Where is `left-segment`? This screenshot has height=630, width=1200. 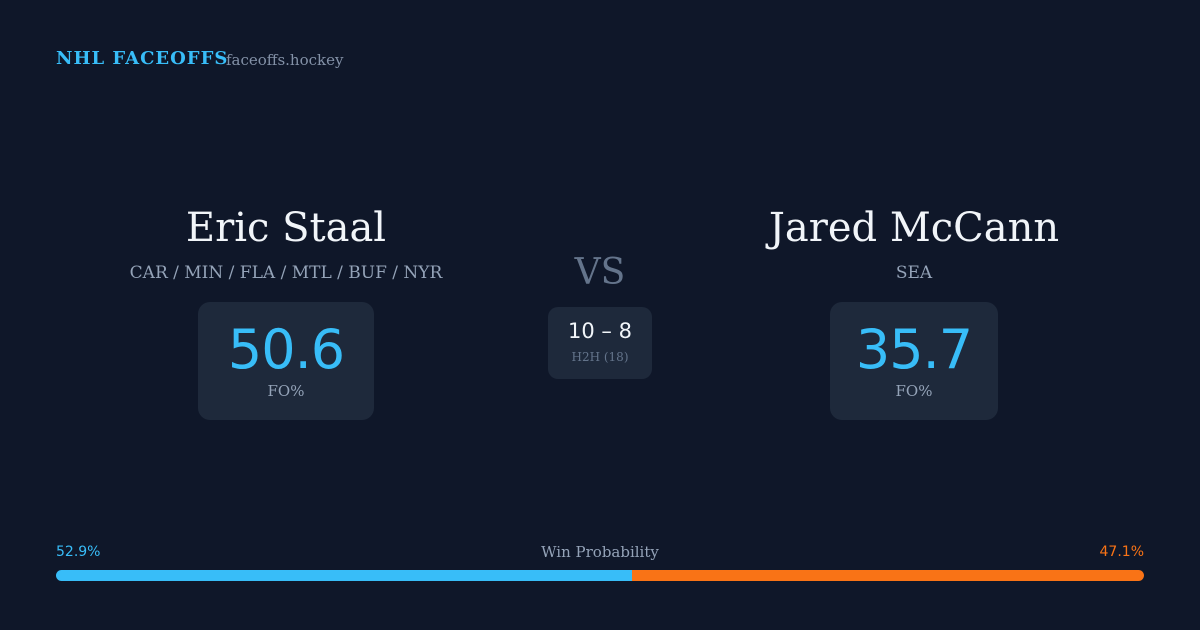 left-segment is located at coordinates (344, 575).